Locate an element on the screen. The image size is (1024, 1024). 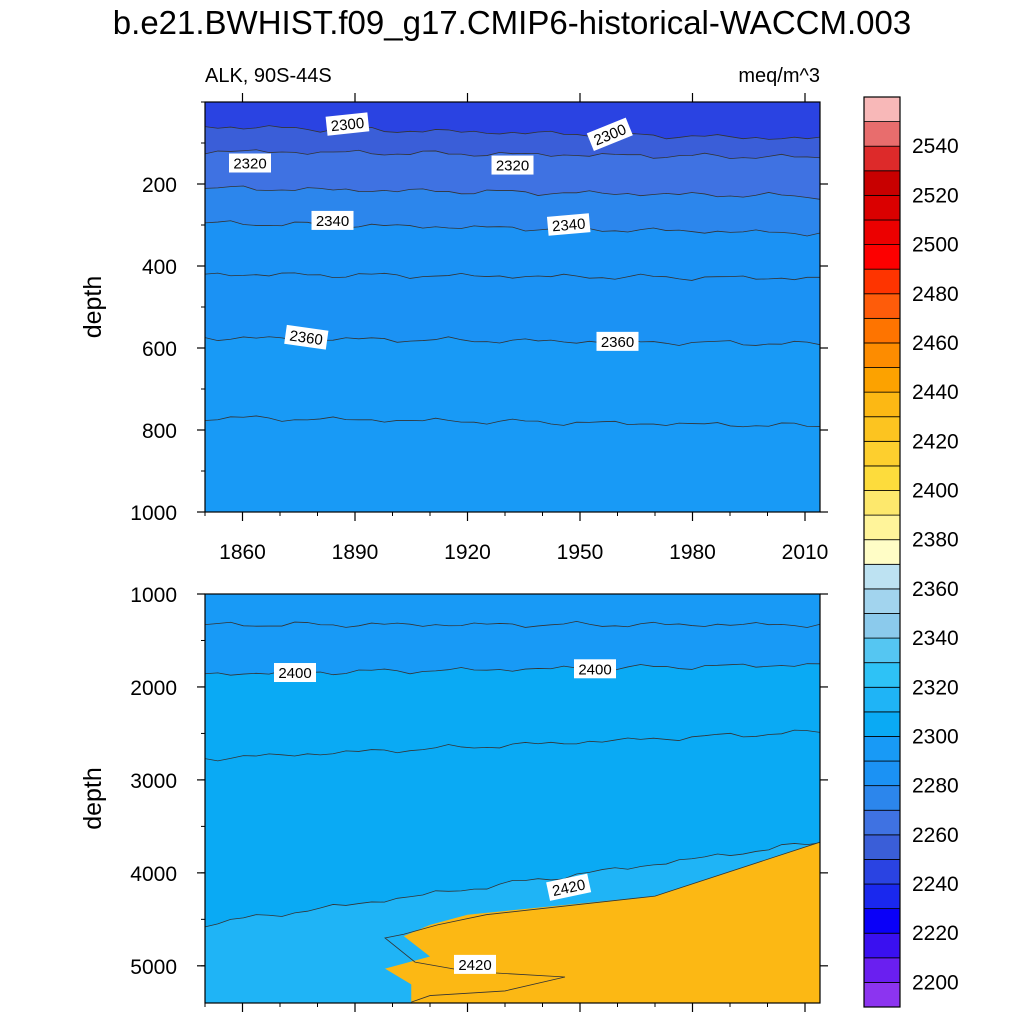
colorbar-label: 2280 is located at coordinates (935, 786).